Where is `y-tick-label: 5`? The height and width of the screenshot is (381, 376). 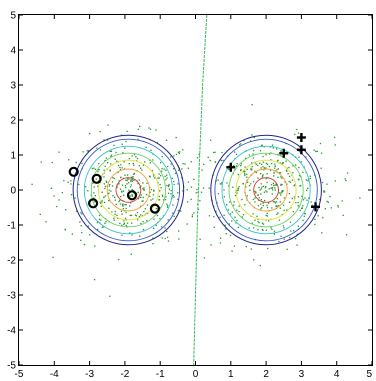 y-tick-label: 5 is located at coordinates (13, 16).